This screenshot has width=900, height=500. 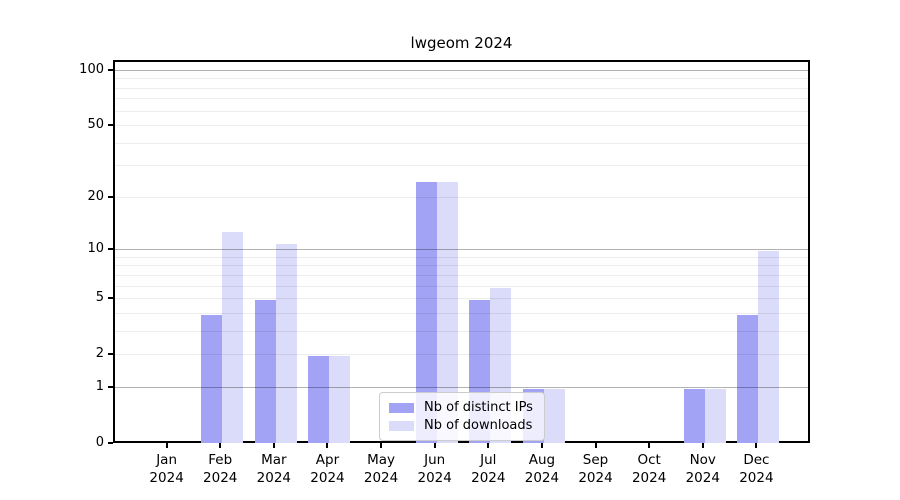 What do you see at coordinates (596, 469) in the screenshot?
I see `x-tick-label-sep: Sep 2024` at bounding box center [596, 469].